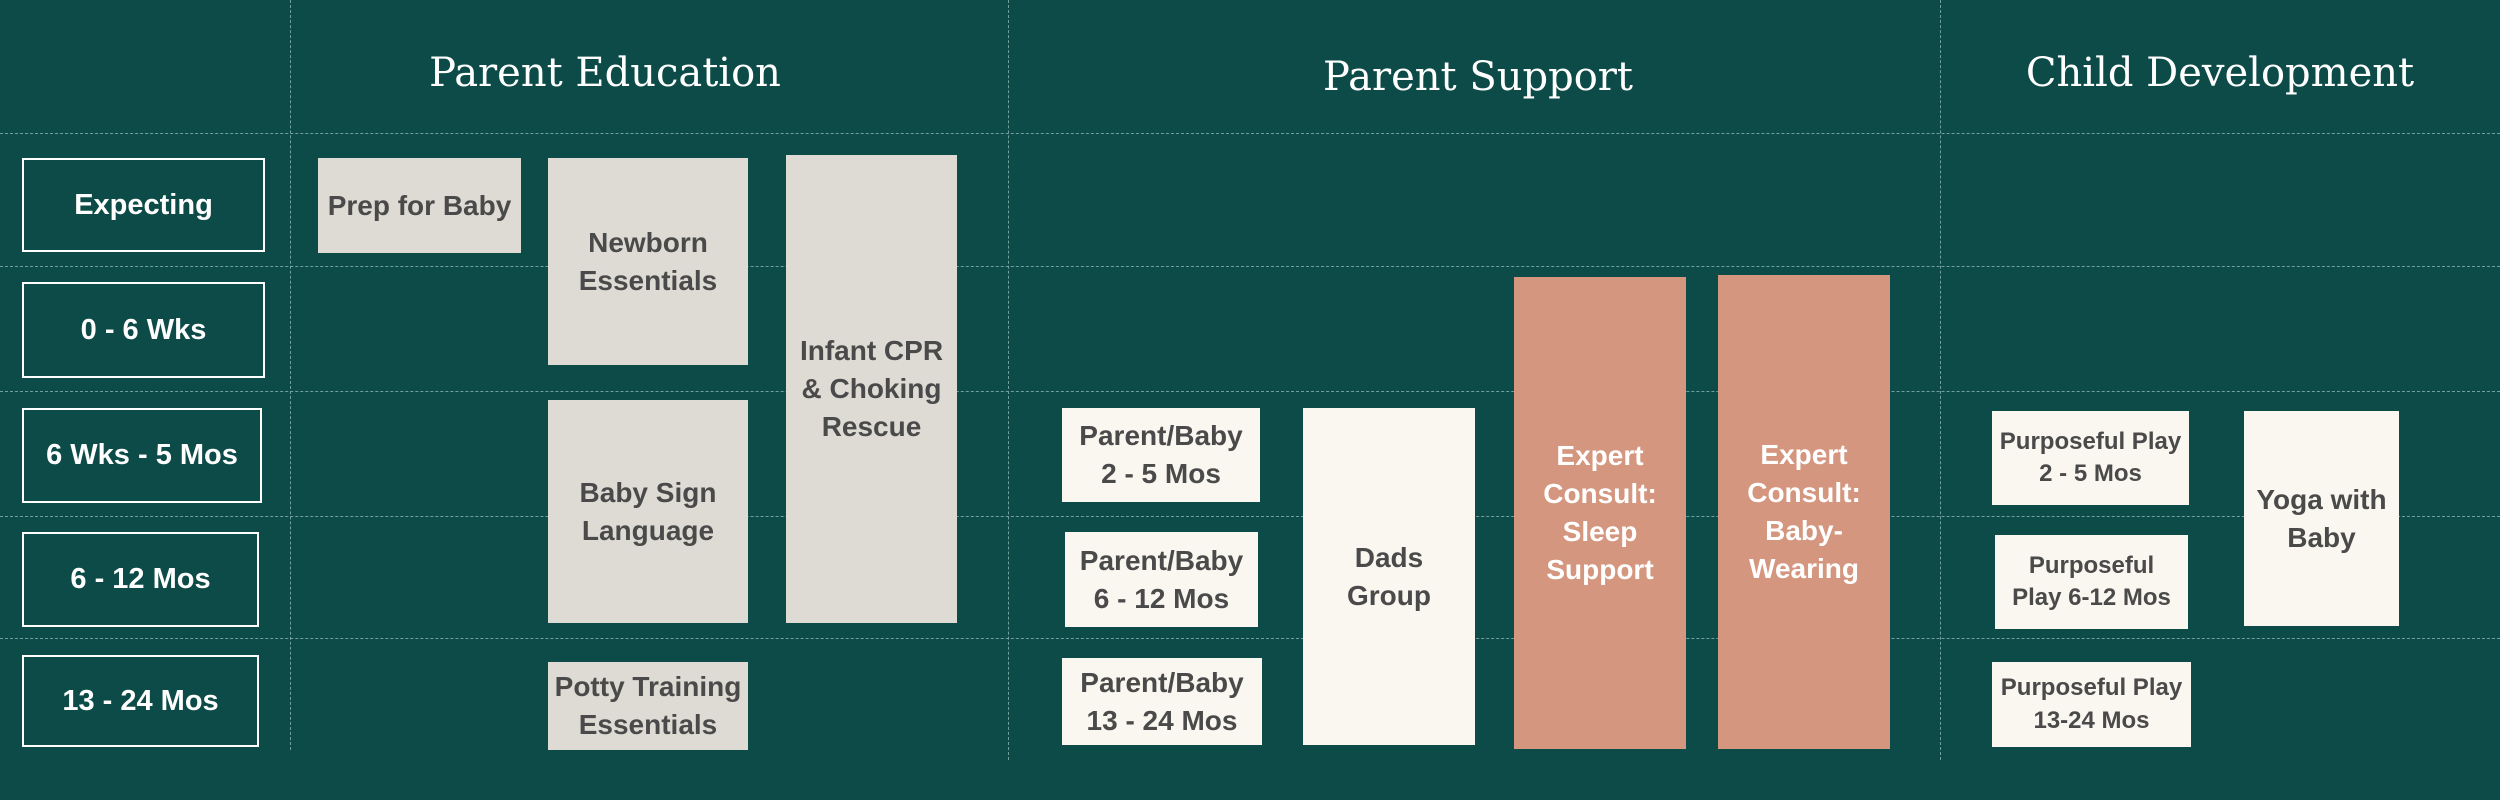  What do you see at coordinates (1389, 576) in the screenshot?
I see `program-dads-group: Dads Group` at bounding box center [1389, 576].